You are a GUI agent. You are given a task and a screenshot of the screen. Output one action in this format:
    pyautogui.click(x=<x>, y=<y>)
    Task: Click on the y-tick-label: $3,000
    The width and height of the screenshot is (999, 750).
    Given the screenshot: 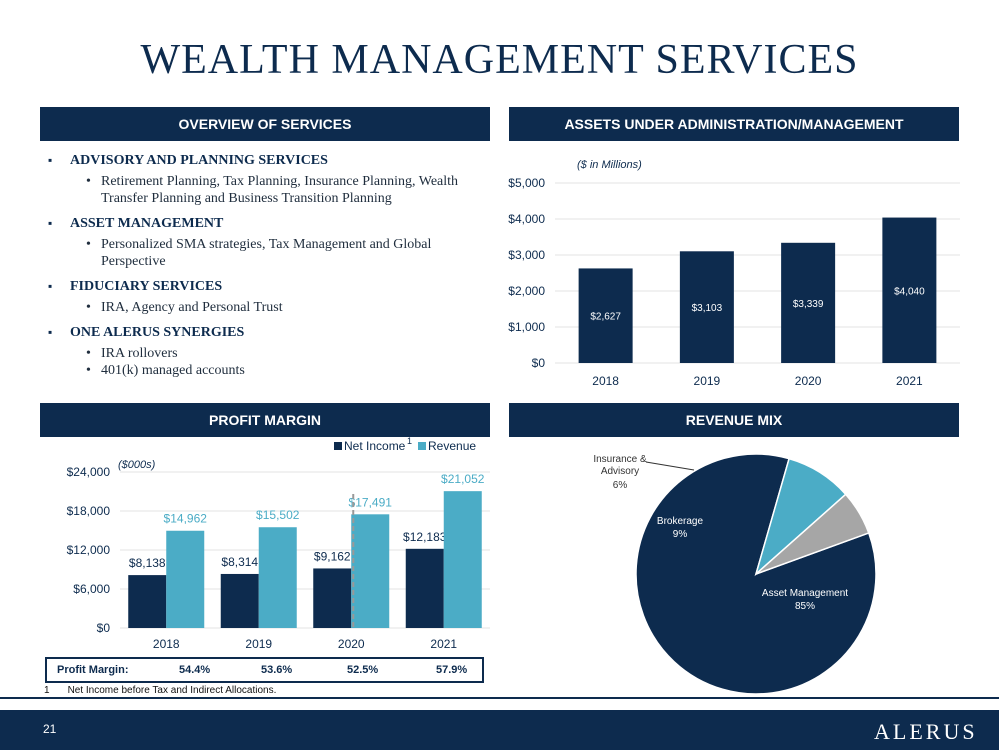 What is the action you would take?
    pyautogui.click(x=526, y=255)
    